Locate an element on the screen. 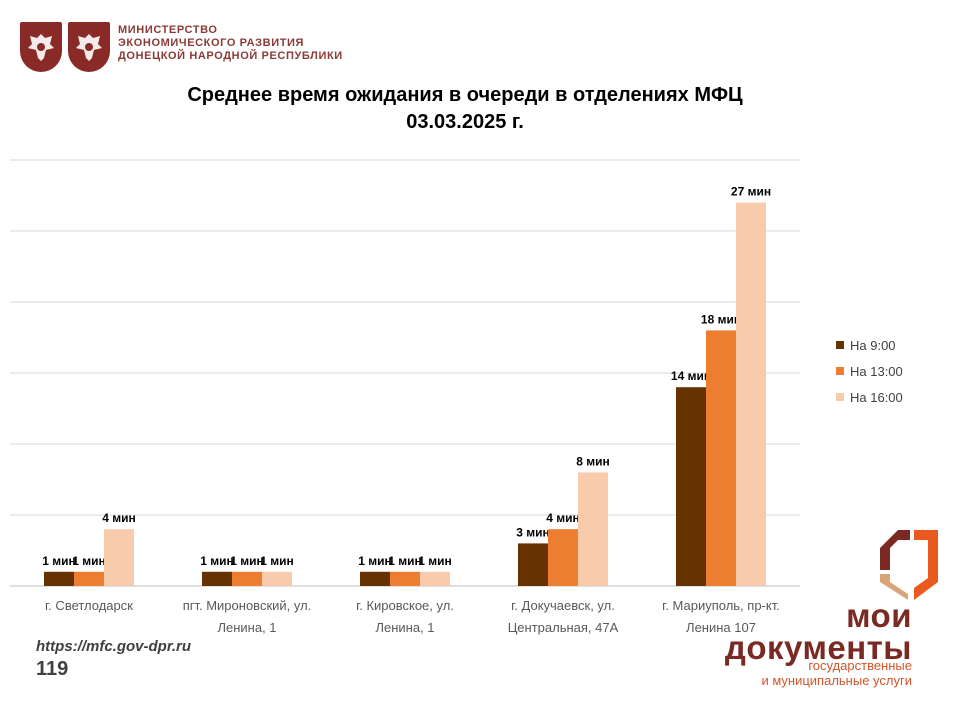  ministry-line: ДОНЕЦКОЙ НАРОДНОЙ РЕСПУБЛИКИ is located at coordinates (230, 56).